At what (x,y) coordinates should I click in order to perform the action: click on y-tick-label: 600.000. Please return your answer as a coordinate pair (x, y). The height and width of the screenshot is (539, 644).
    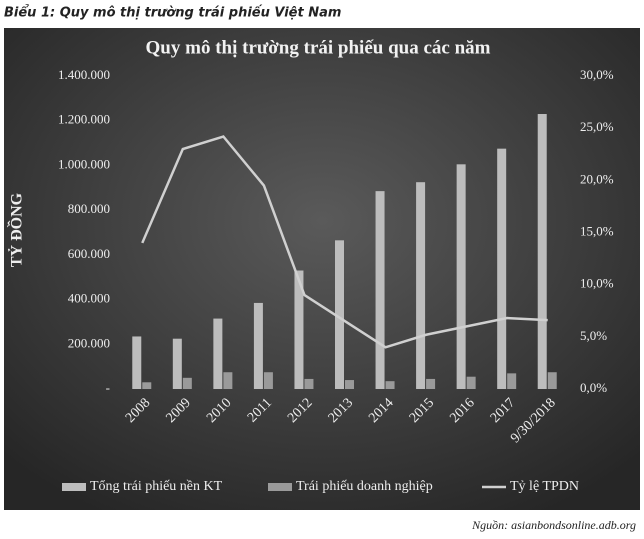
    Looking at the image, I should click on (89, 253).